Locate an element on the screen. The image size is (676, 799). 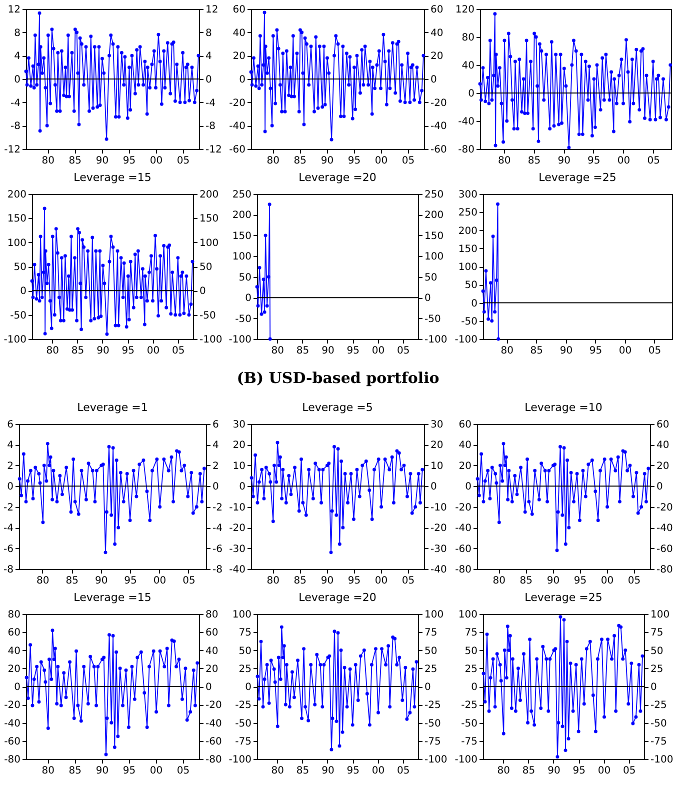
y-tick-label: -12 is located at coordinates (12, 150).